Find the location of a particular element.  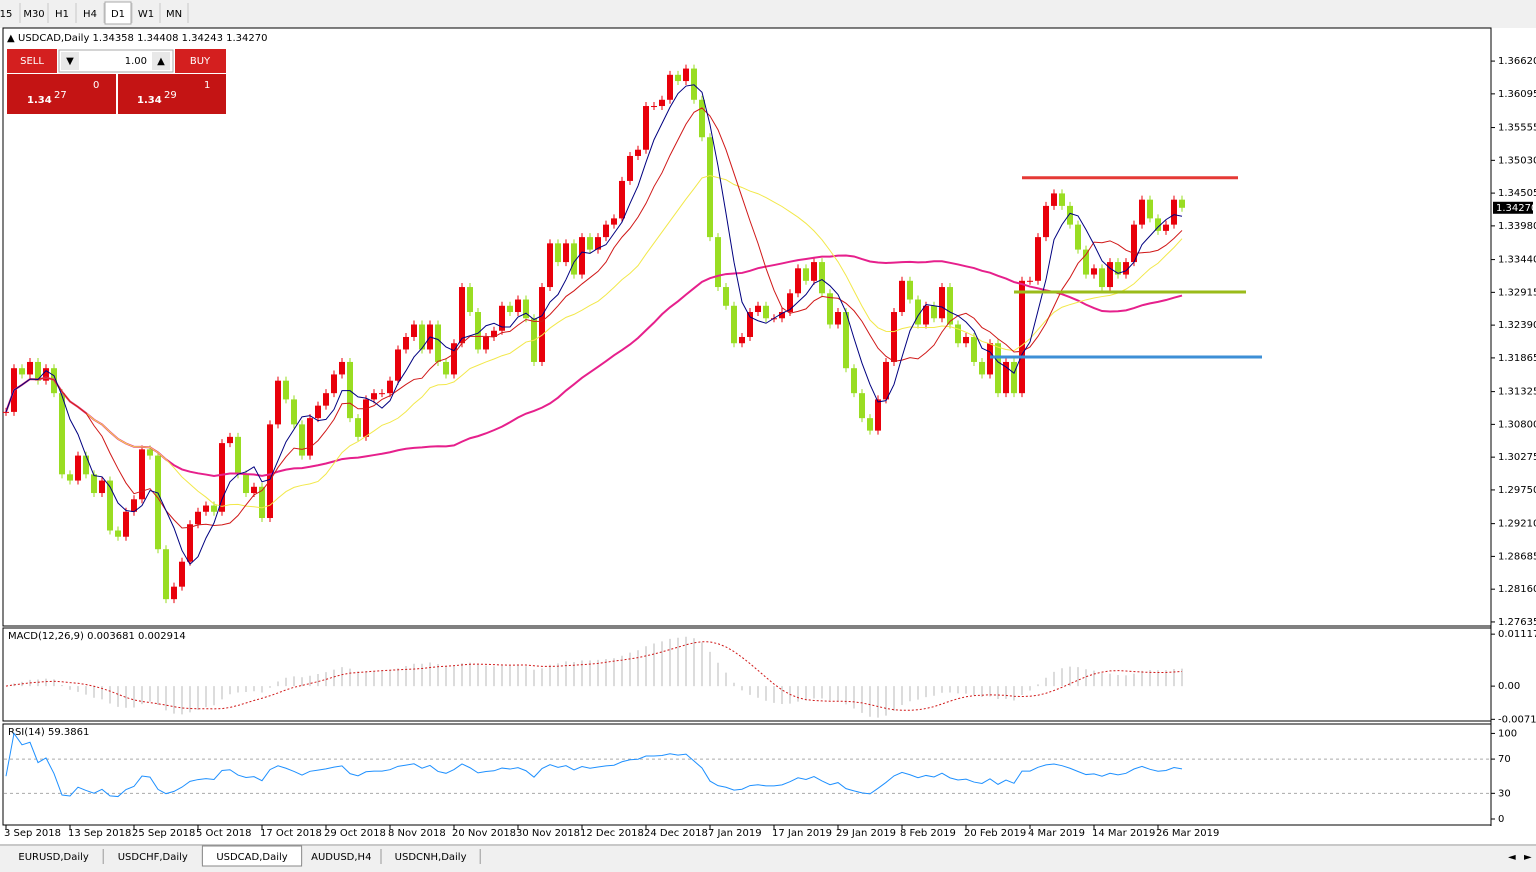

timeframe-button: H1 is located at coordinates (62, 14).